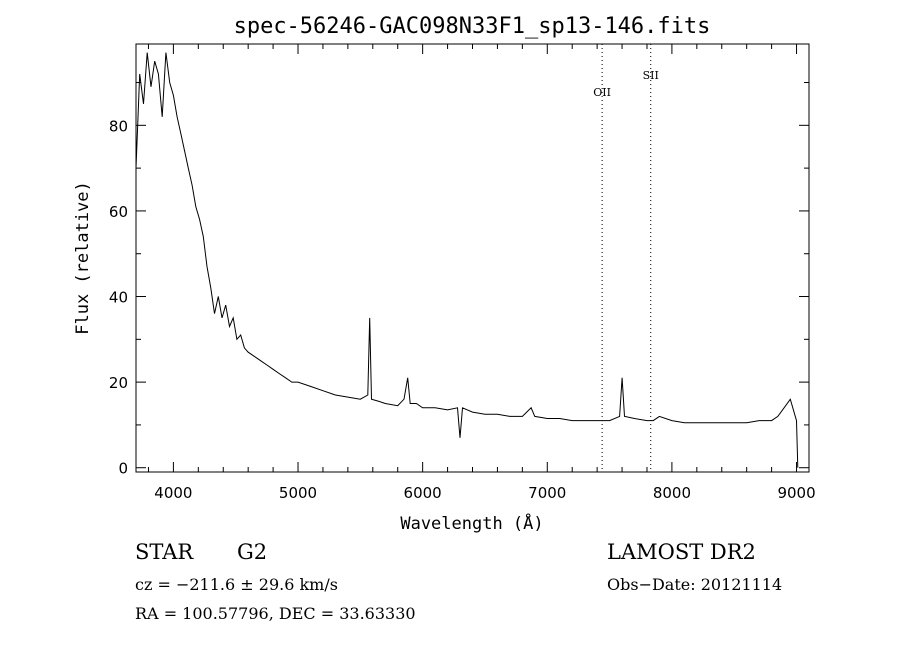  Describe the element at coordinates (118, 298) in the screenshot. I see `y-tick-label: 40` at that location.